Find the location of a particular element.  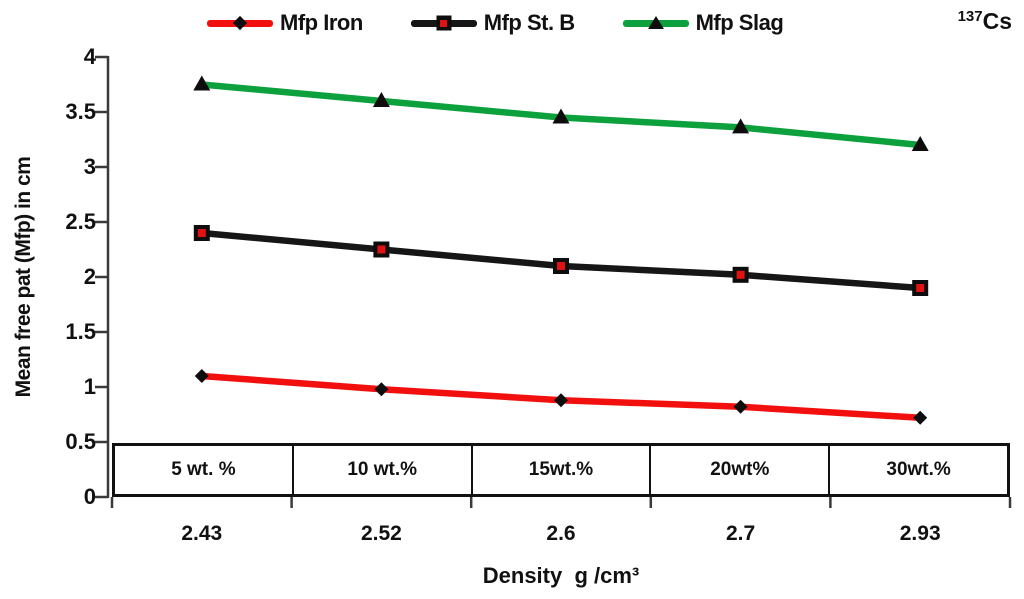

category-box-label: 10 wt.% is located at coordinates (381, 470).